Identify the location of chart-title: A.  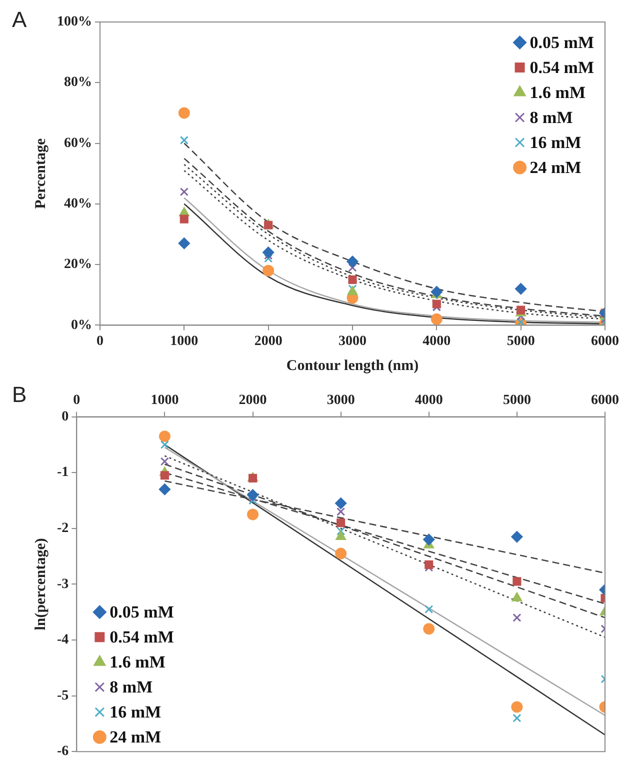
(19, 19).